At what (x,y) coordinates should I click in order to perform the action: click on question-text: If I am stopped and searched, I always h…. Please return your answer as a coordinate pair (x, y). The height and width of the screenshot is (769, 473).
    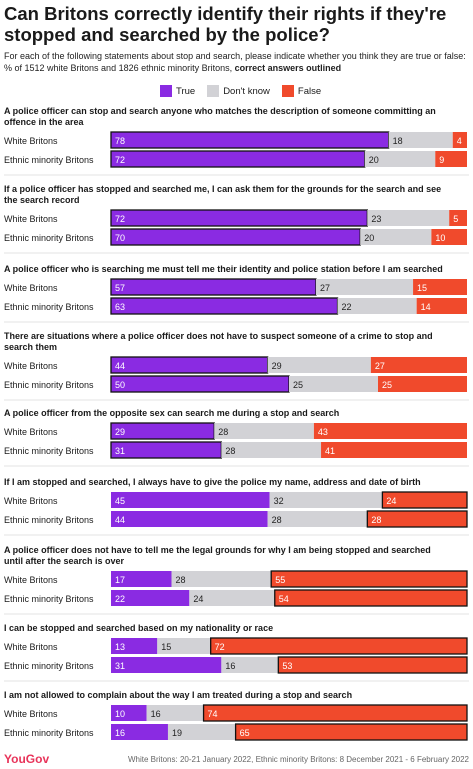
    Looking at the image, I should click on (212, 482).